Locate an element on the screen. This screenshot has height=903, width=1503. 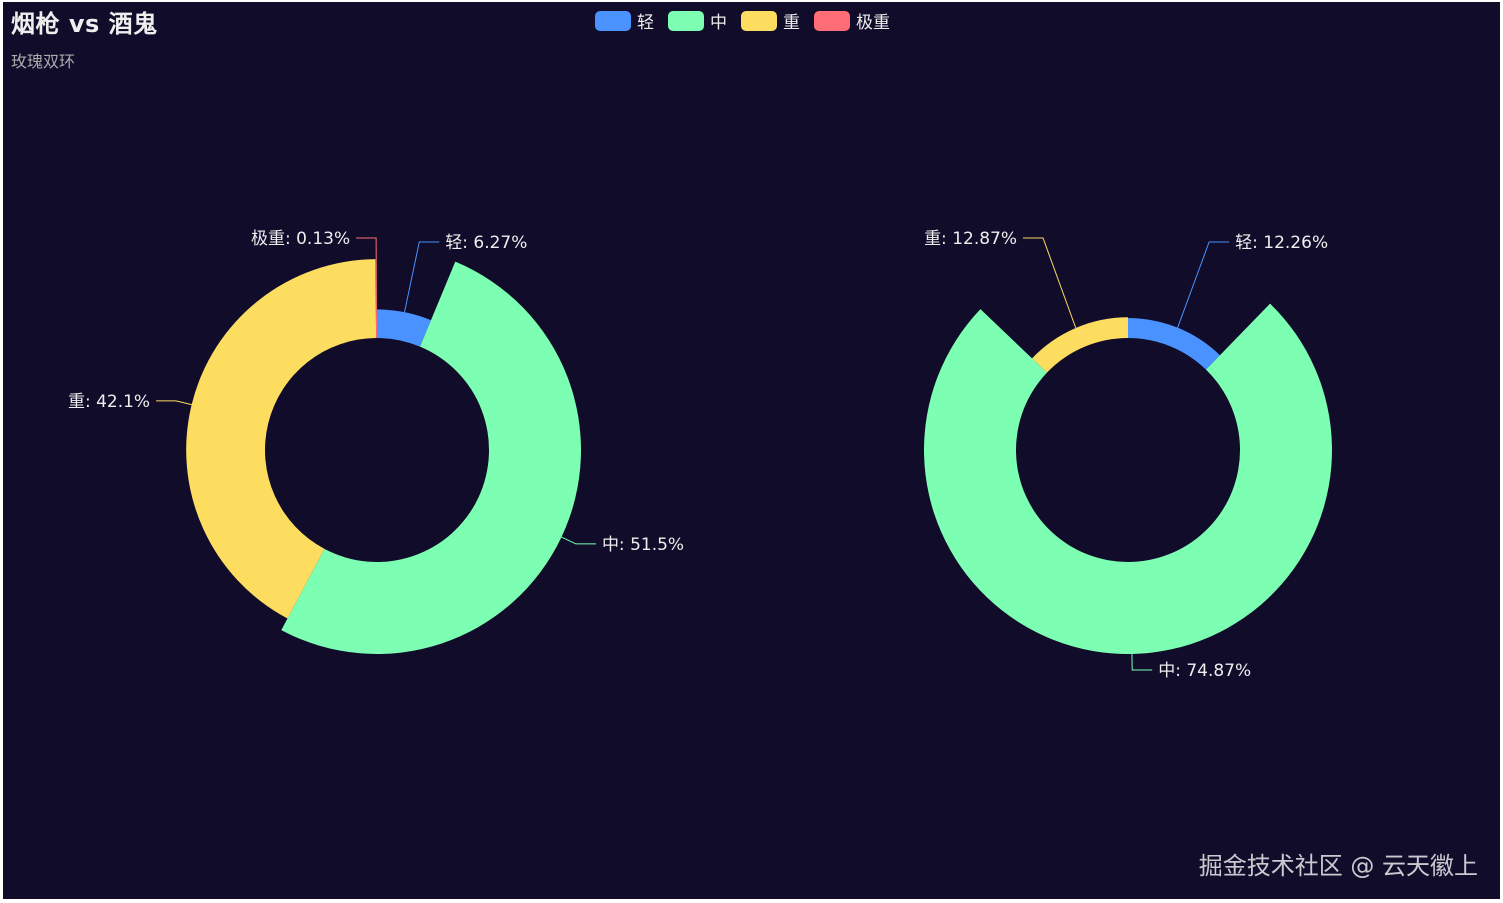
rose-chart-drinker: 轻: 12.26% 中: 74.87% 重: 12.87% is located at coordinates (1128, 455).